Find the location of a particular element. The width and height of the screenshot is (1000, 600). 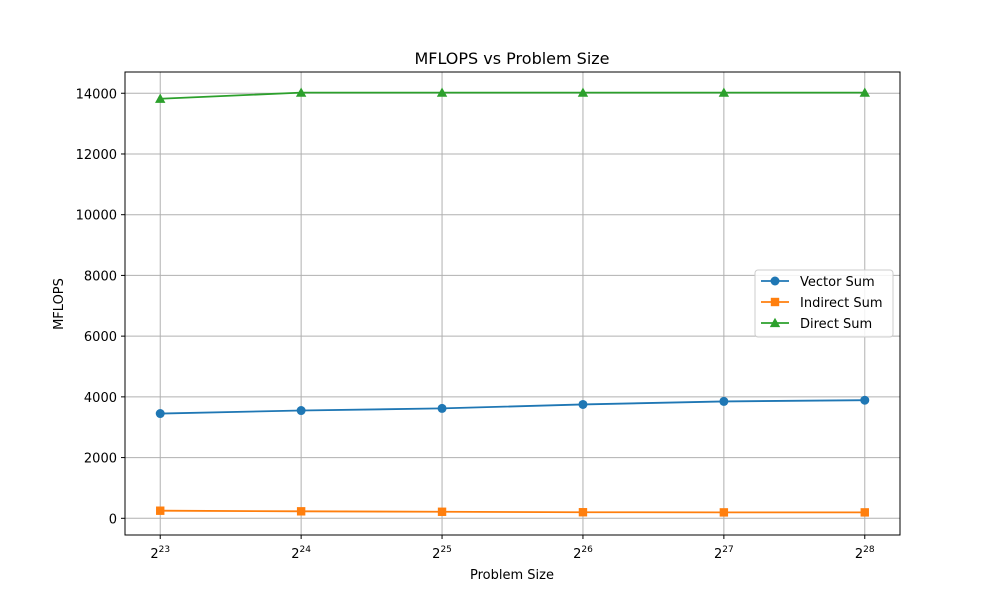

chart-title: MFLOPS vs Problem Size is located at coordinates (511, 58).